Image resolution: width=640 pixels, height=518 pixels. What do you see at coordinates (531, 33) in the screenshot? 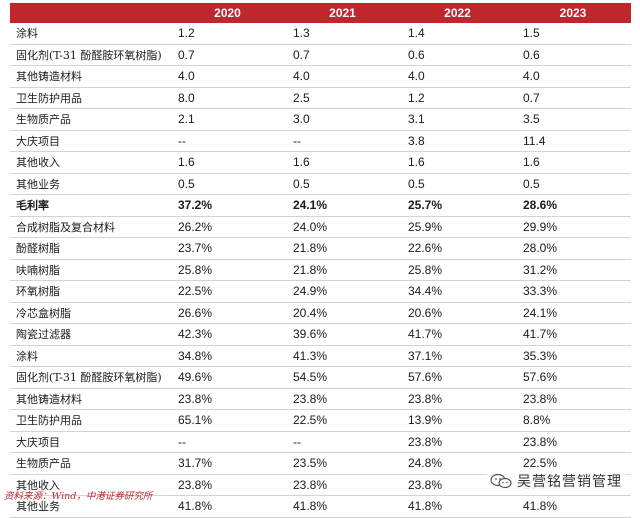
I see `row-value: 1.5` at bounding box center [531, 33].